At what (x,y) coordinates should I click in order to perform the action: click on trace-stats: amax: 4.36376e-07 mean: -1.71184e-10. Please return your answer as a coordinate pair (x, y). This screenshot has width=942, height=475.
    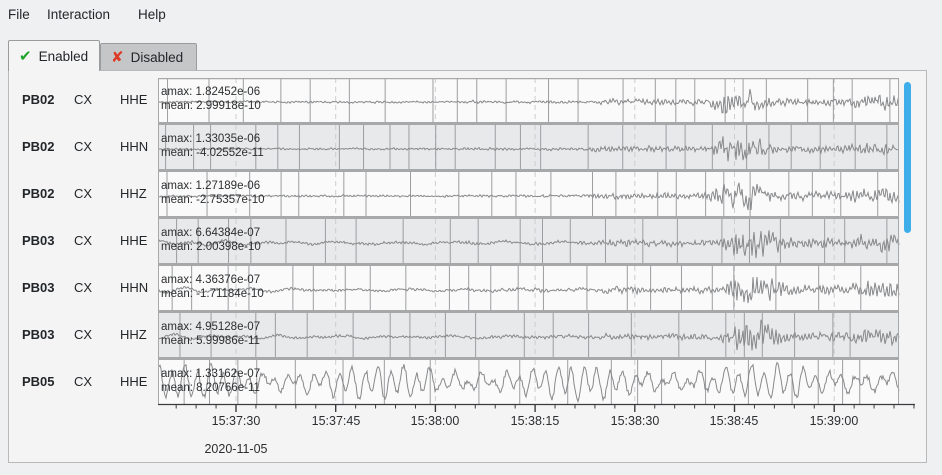
    Looking at the image, I should click on (251, 287).